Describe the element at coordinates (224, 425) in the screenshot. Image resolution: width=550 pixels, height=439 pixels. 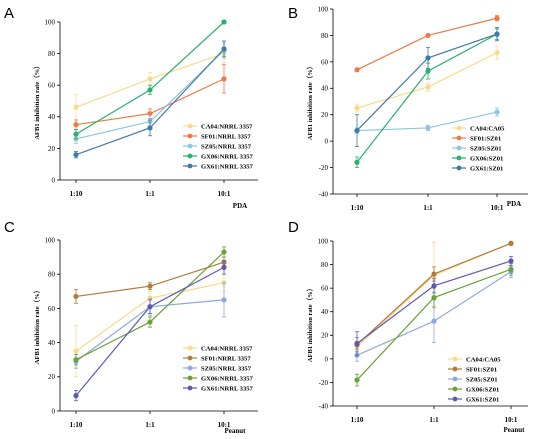
I see `x-tick-label: 10:1` at that location.